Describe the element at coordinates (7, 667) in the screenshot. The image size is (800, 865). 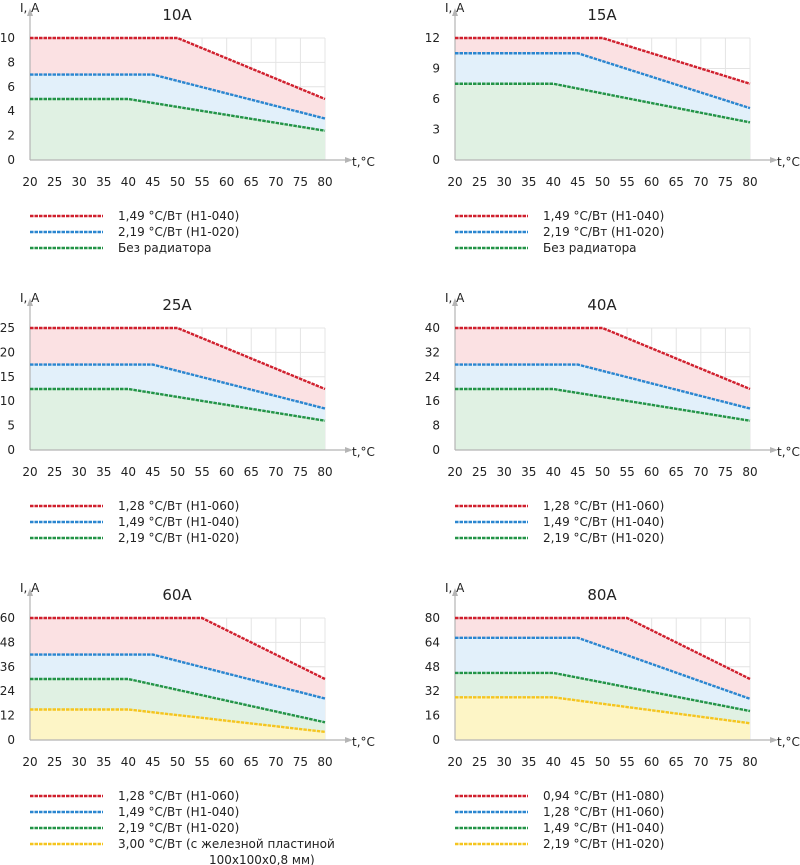
I see `y-tick-label-36: 36` at that location.